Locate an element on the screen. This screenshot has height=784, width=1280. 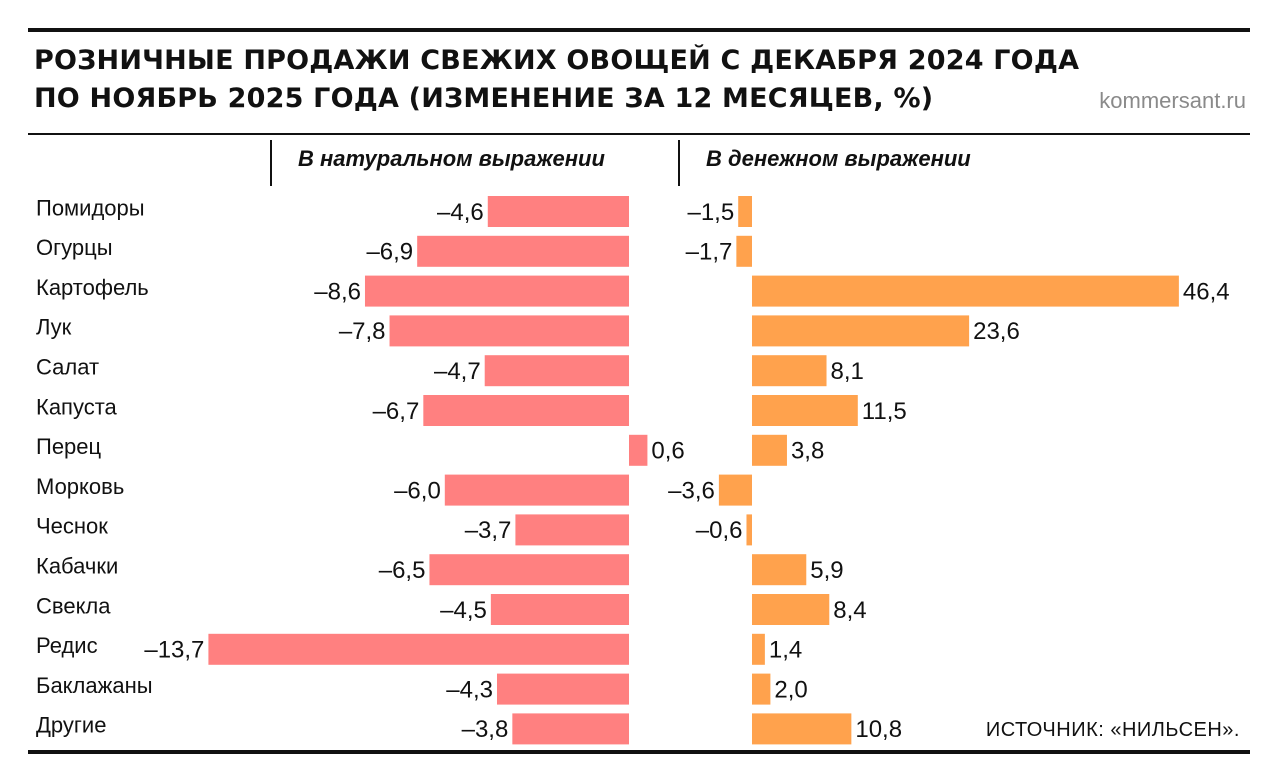
data-label: –4,3 is located at coordinates (469, 689).